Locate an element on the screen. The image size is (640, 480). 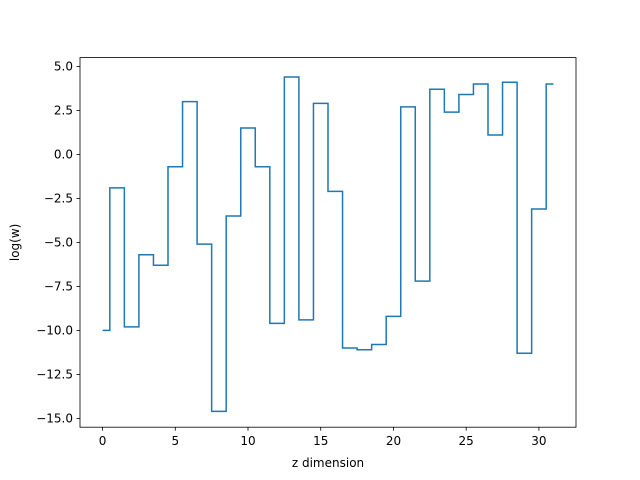
y-tick-label: −7.5 is located at coordinates (58, 287).